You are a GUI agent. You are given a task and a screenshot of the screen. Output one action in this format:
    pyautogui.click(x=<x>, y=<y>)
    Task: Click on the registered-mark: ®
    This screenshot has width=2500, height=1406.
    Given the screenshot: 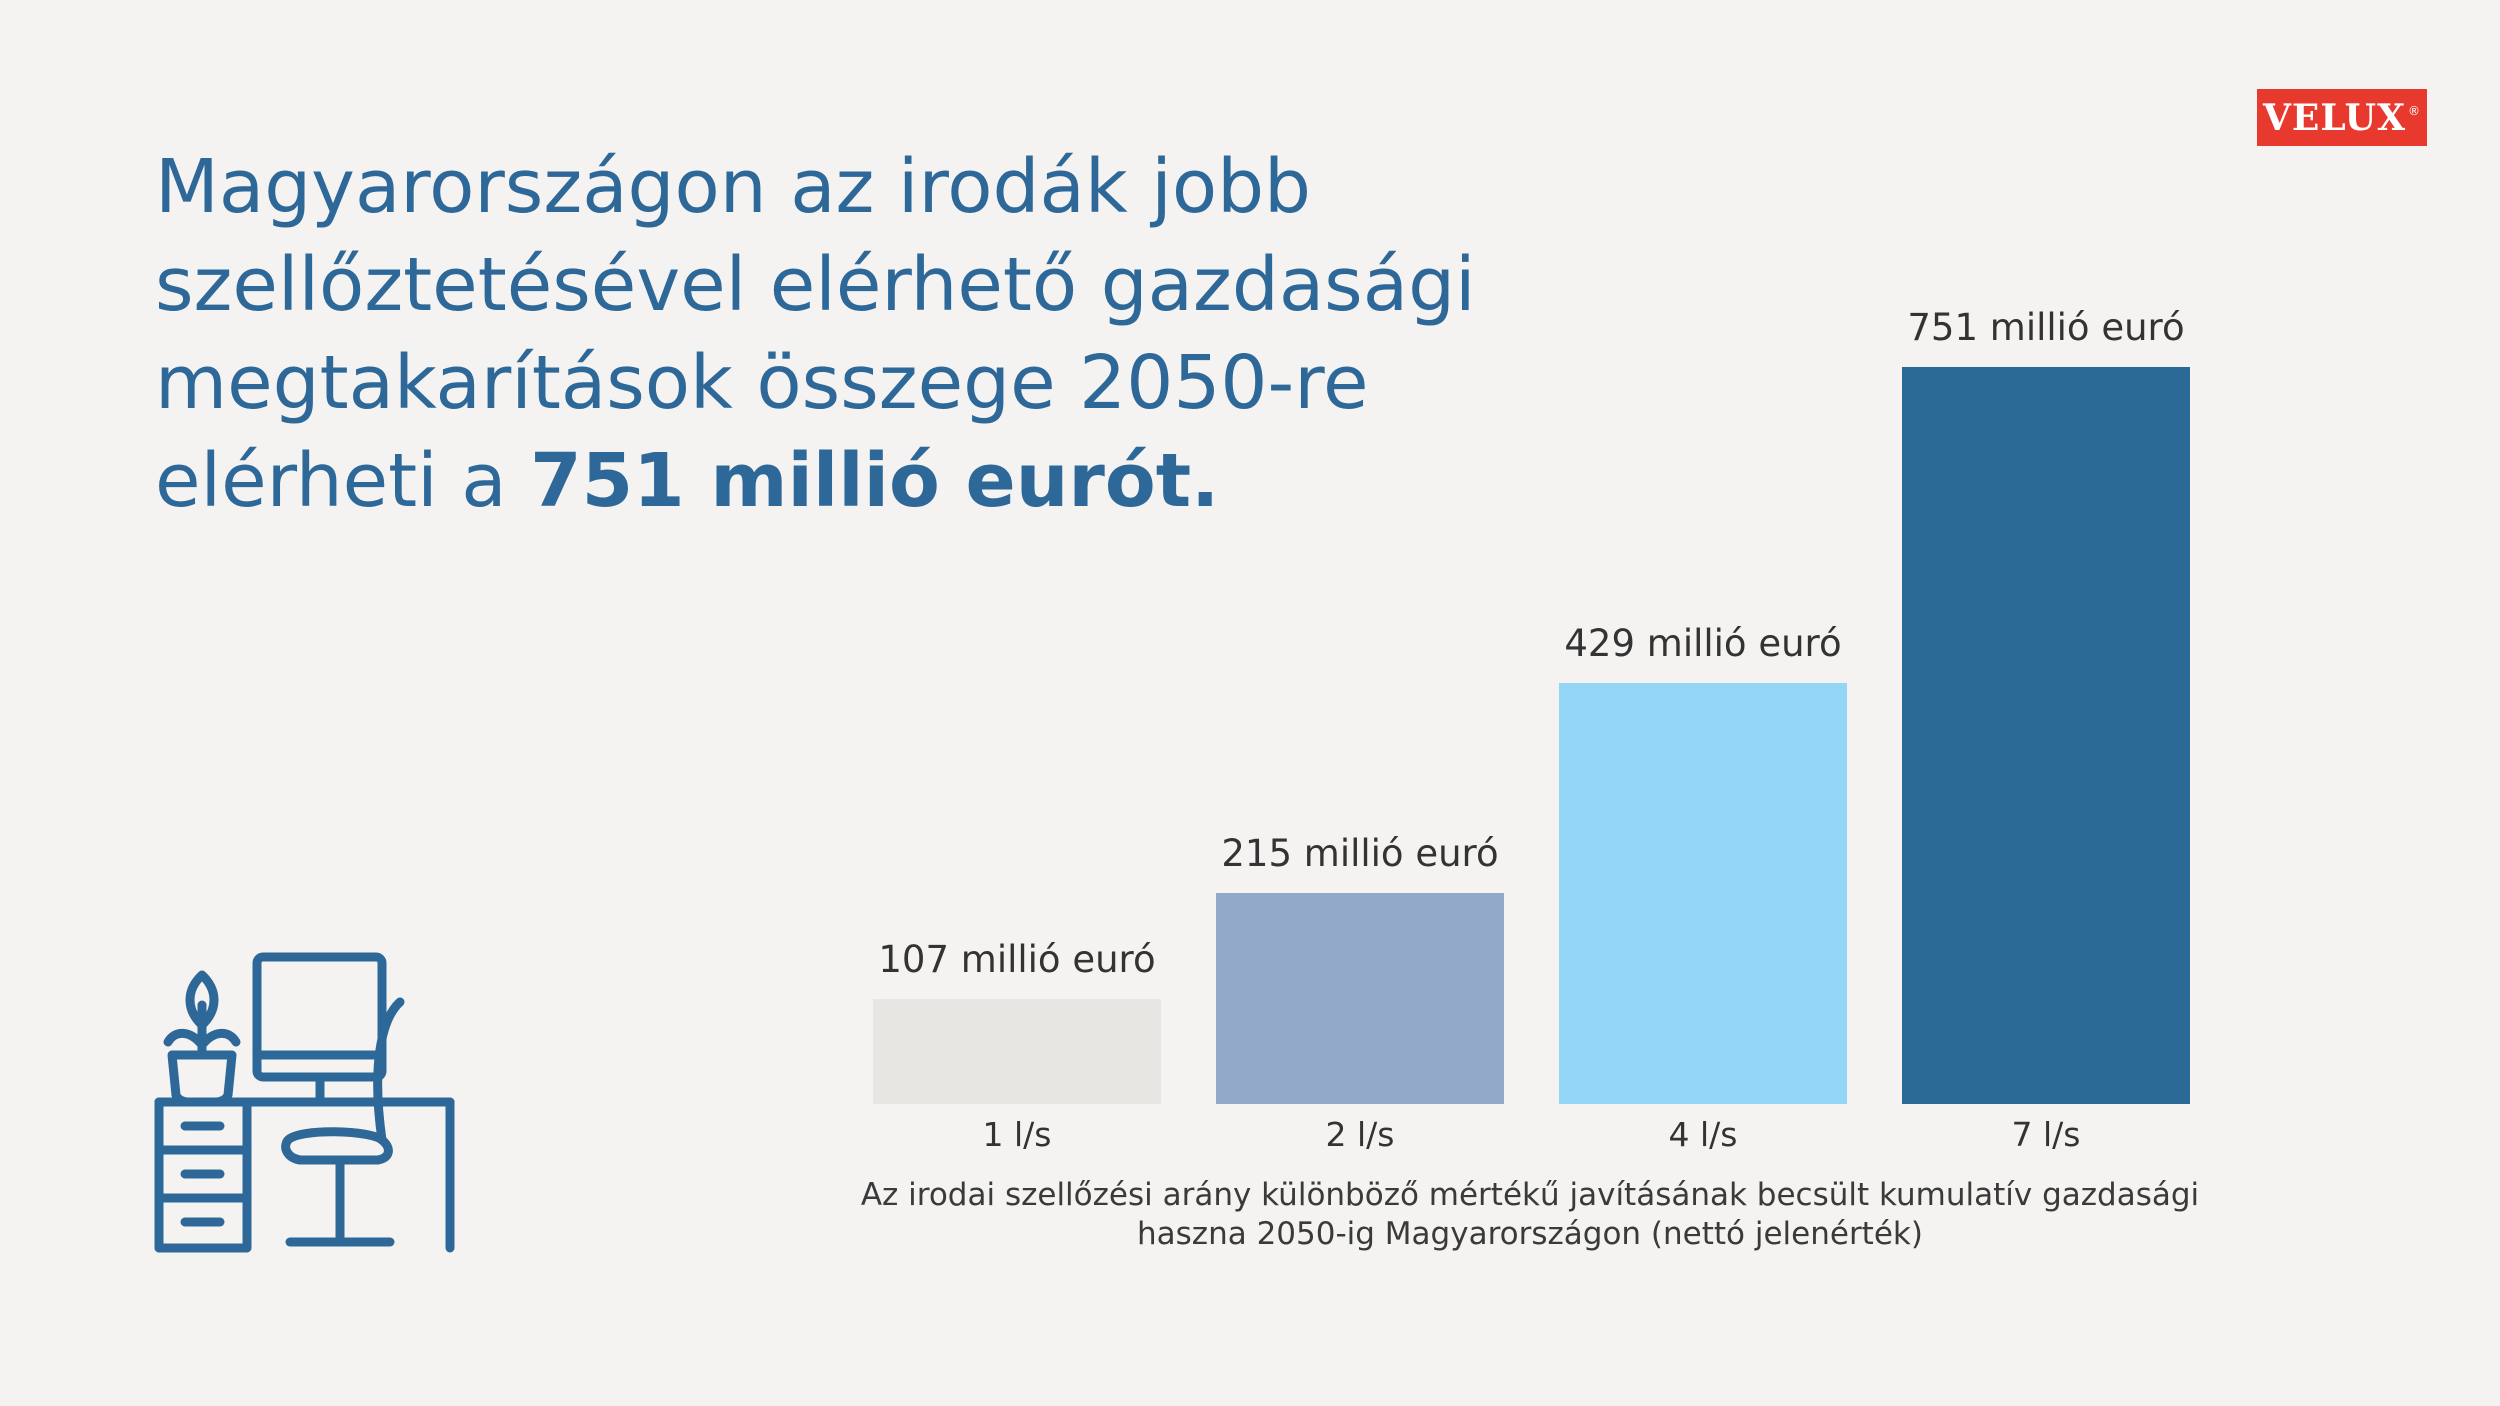 What is the action you would take?
    pyautogui.click(x=2415, y=110)
    